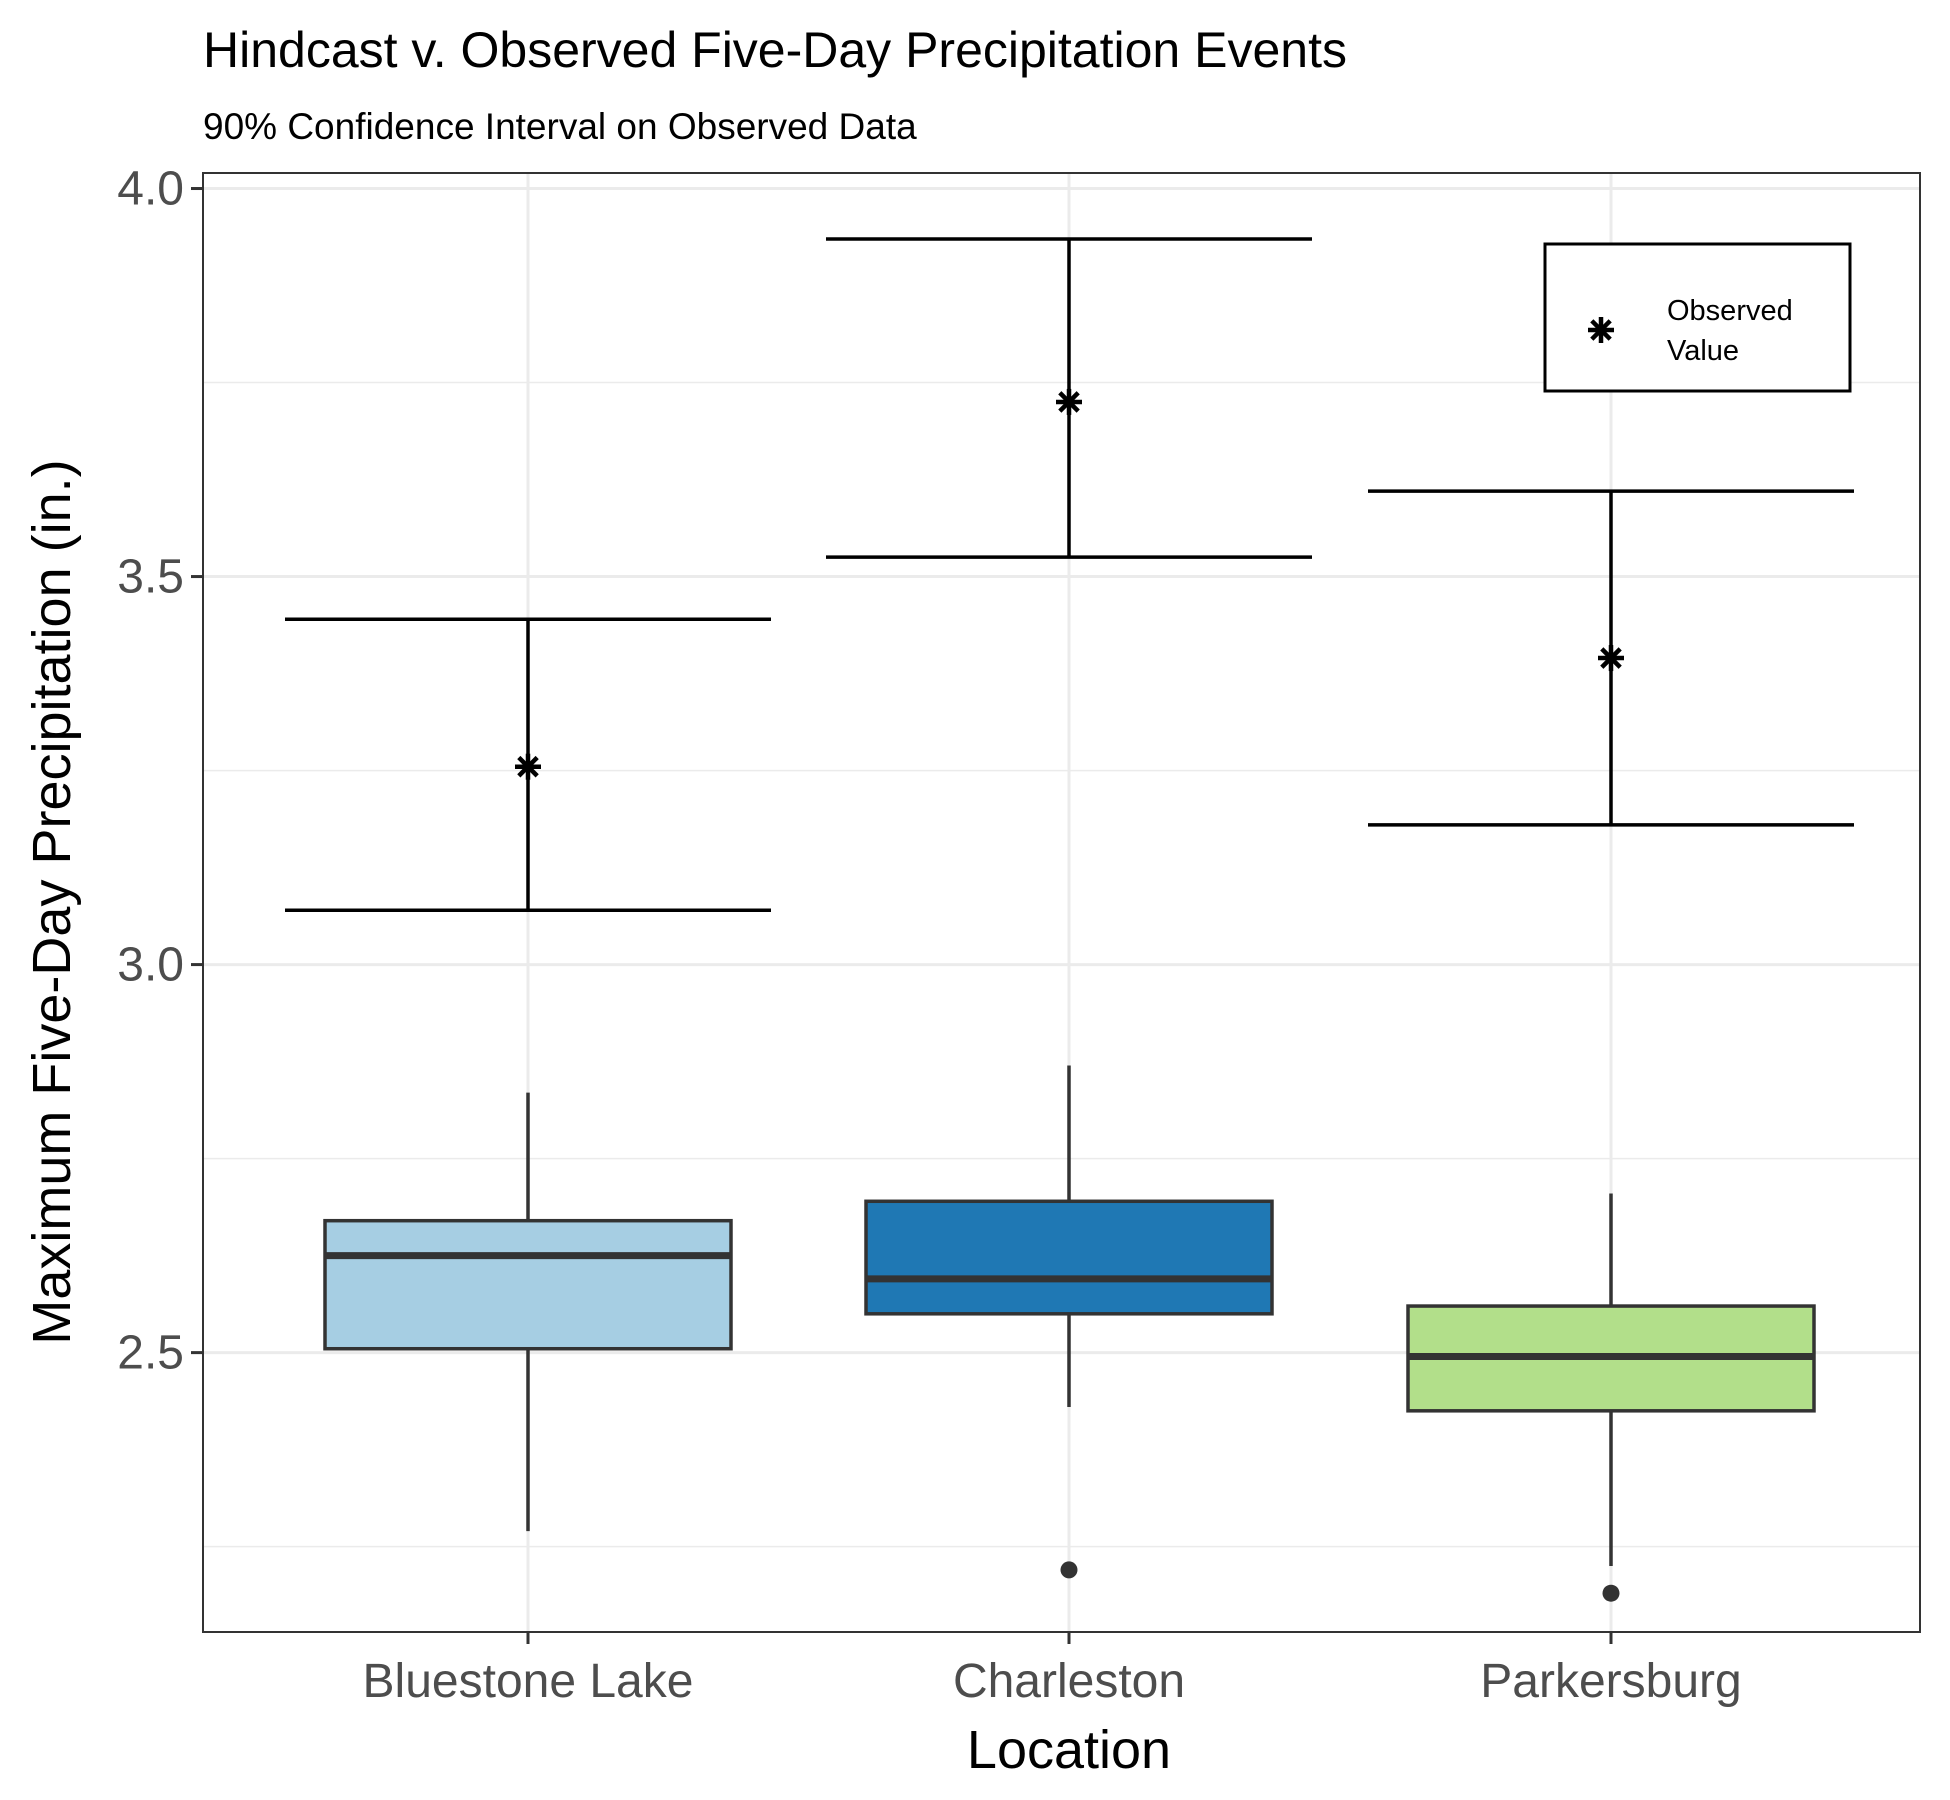 This screenshot has width=1950, height=1800. I want to click on x-axis-title: Location, so click(1069, 1750).